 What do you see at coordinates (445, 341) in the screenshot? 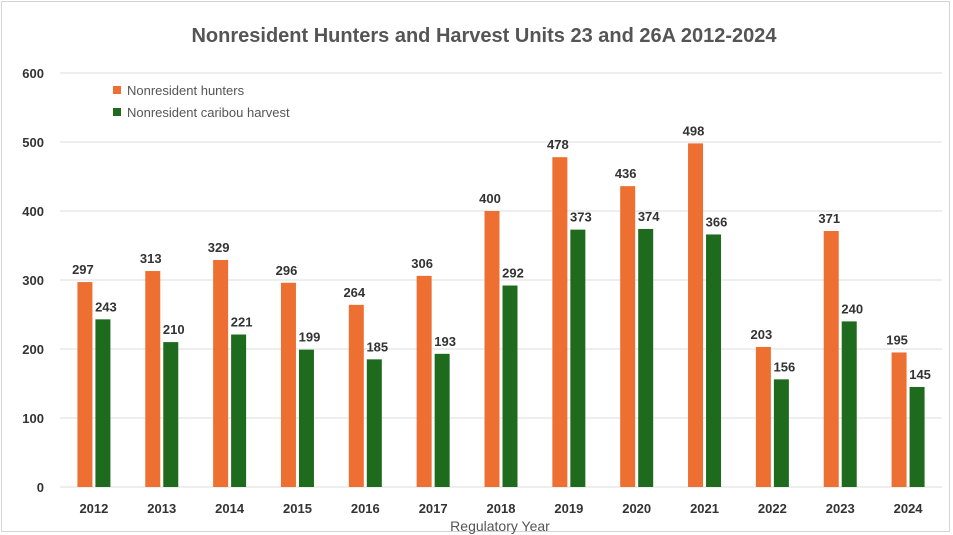
I see `data-label-harvest: 193` at bounding box center [445, 341].